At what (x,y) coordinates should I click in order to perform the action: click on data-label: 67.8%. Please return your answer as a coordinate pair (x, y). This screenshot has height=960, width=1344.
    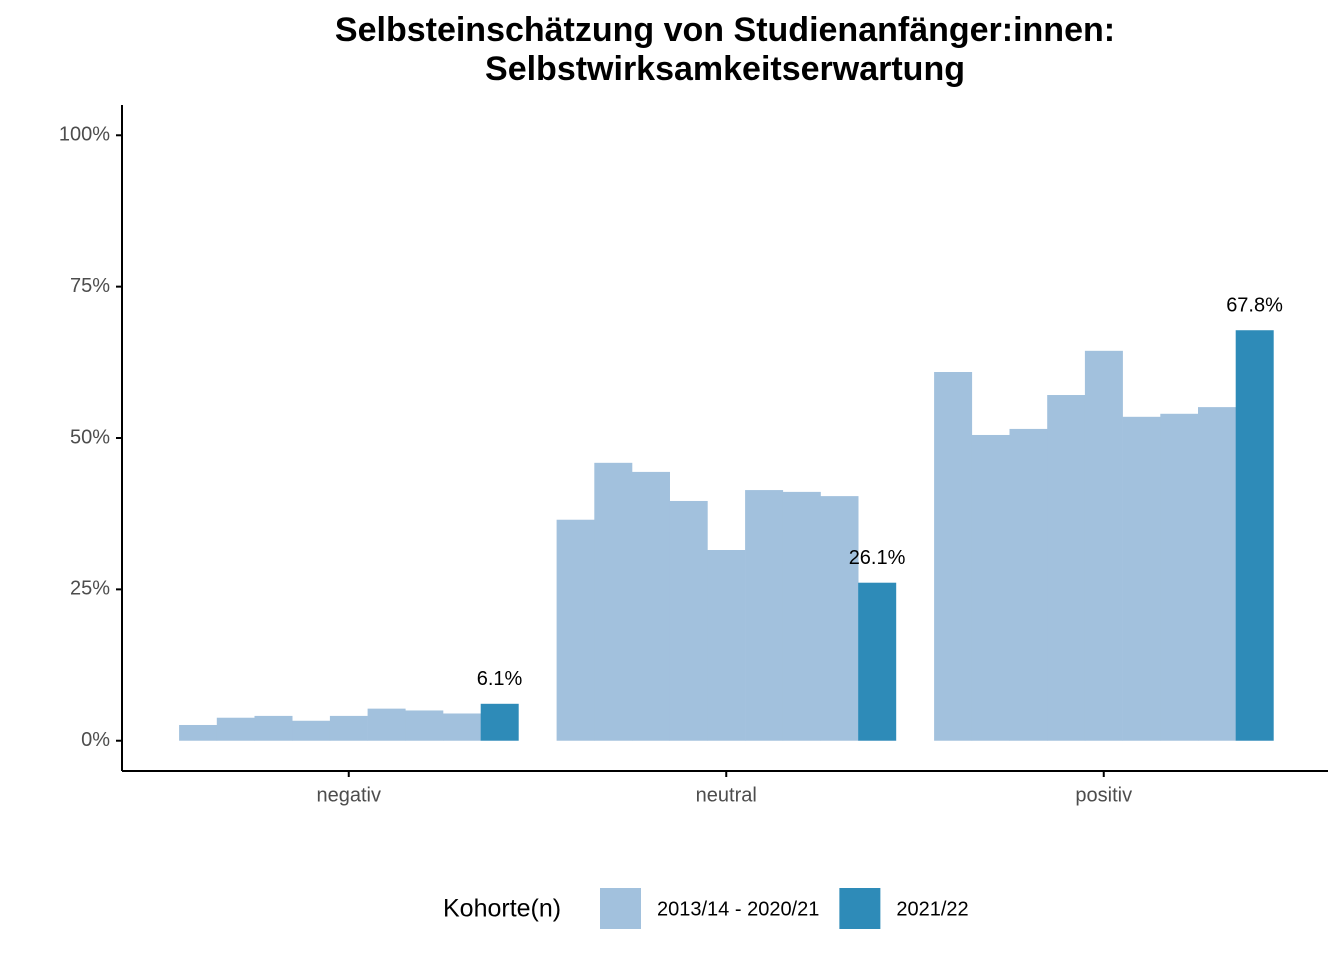
    Looking at the image, I should click on (1254, 306).